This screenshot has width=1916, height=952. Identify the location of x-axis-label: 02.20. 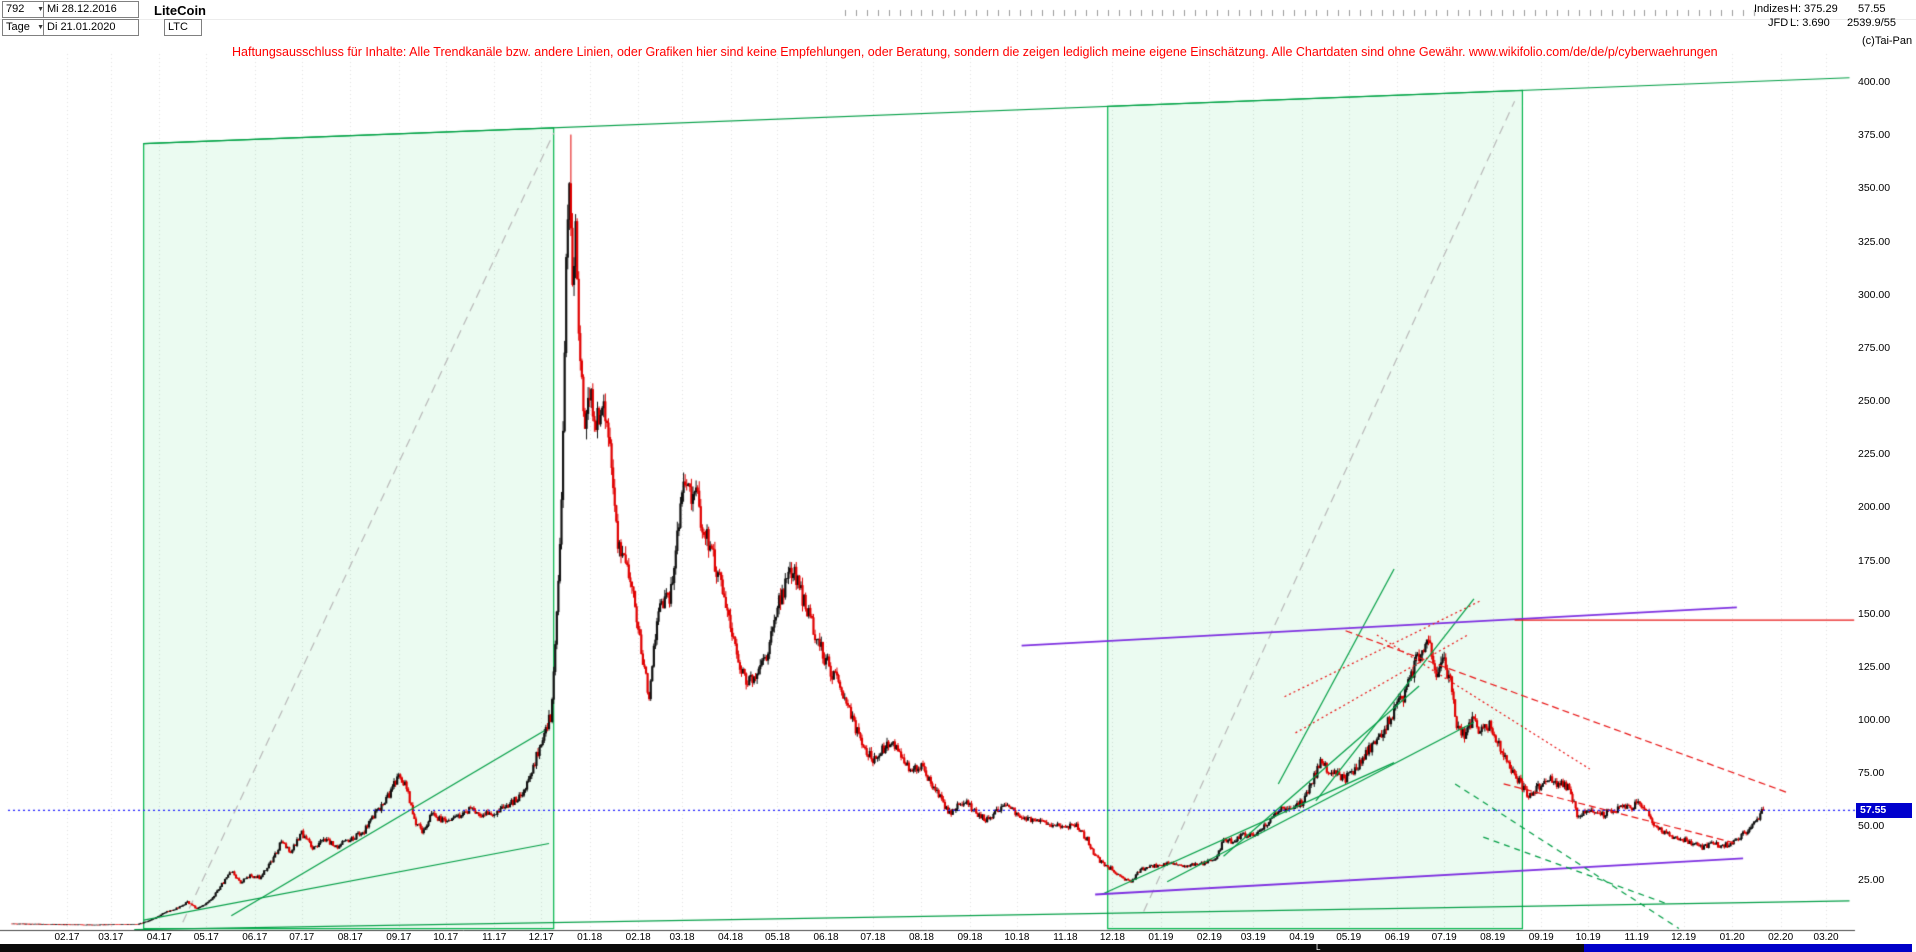
(1781, 937).